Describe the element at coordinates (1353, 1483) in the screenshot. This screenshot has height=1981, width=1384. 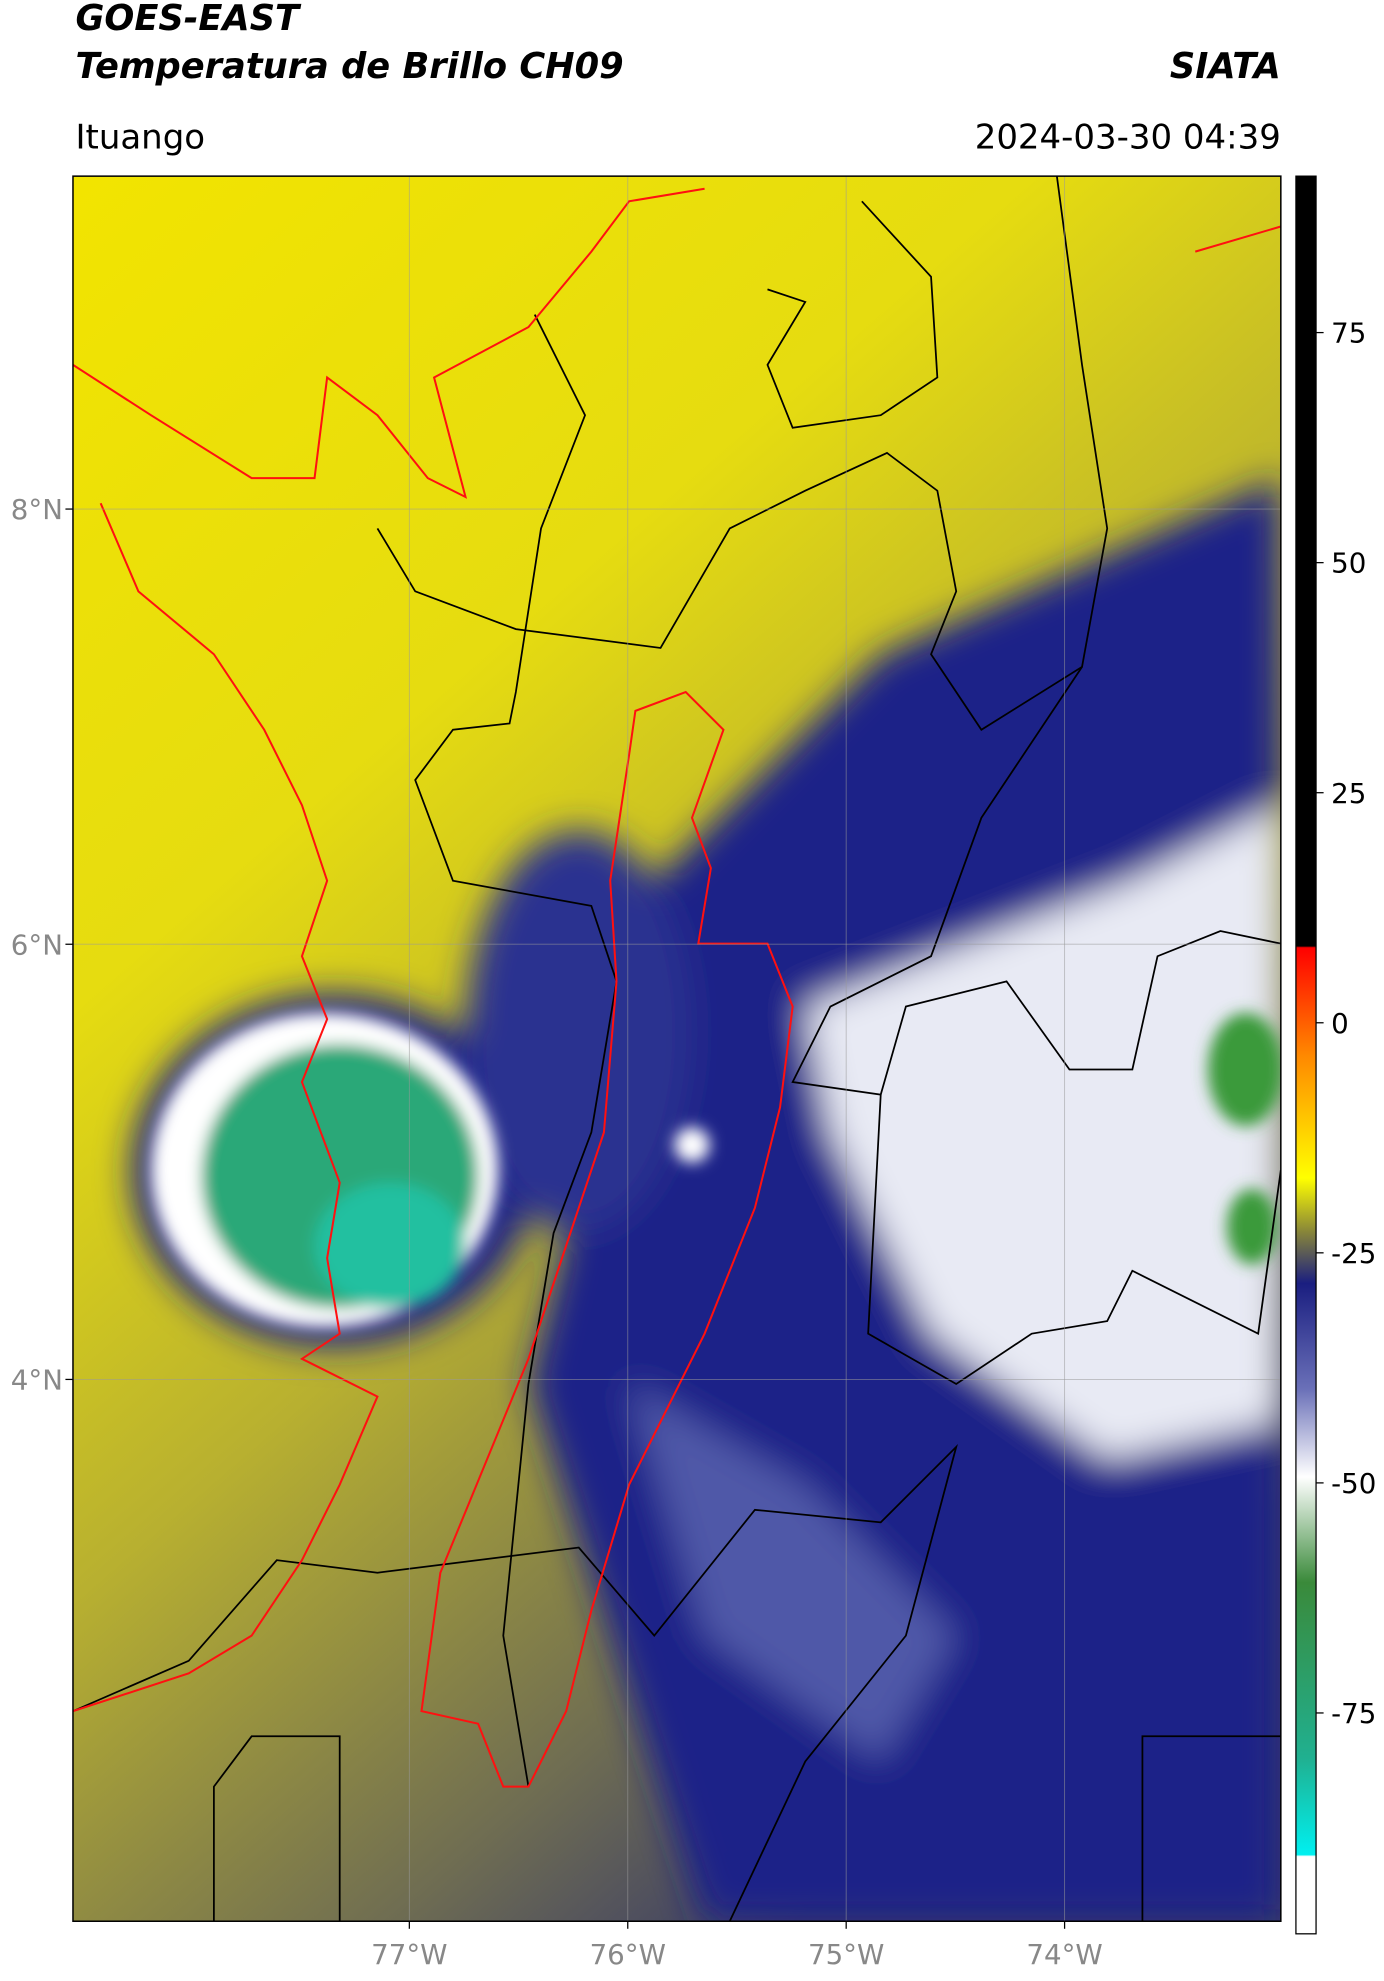
I see `colorbar-tick-label: -50` at that location.